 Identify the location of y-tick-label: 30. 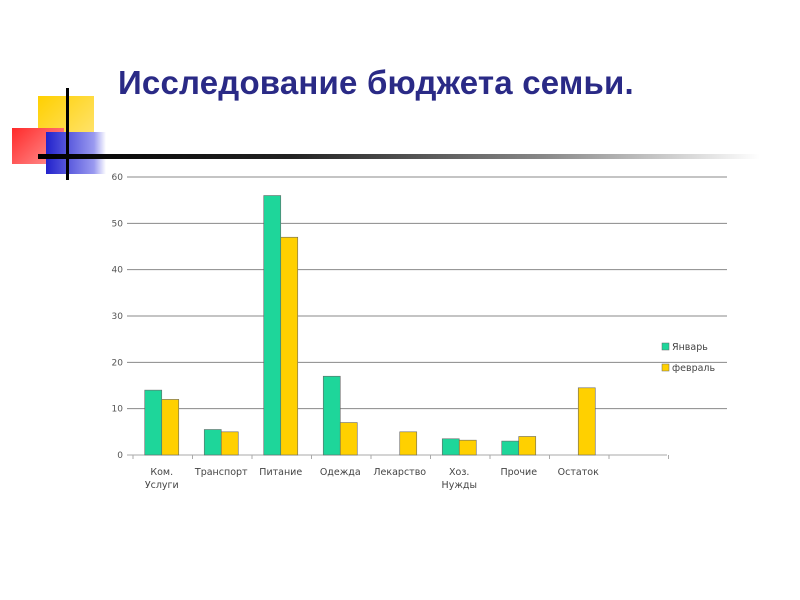
(118, 317).